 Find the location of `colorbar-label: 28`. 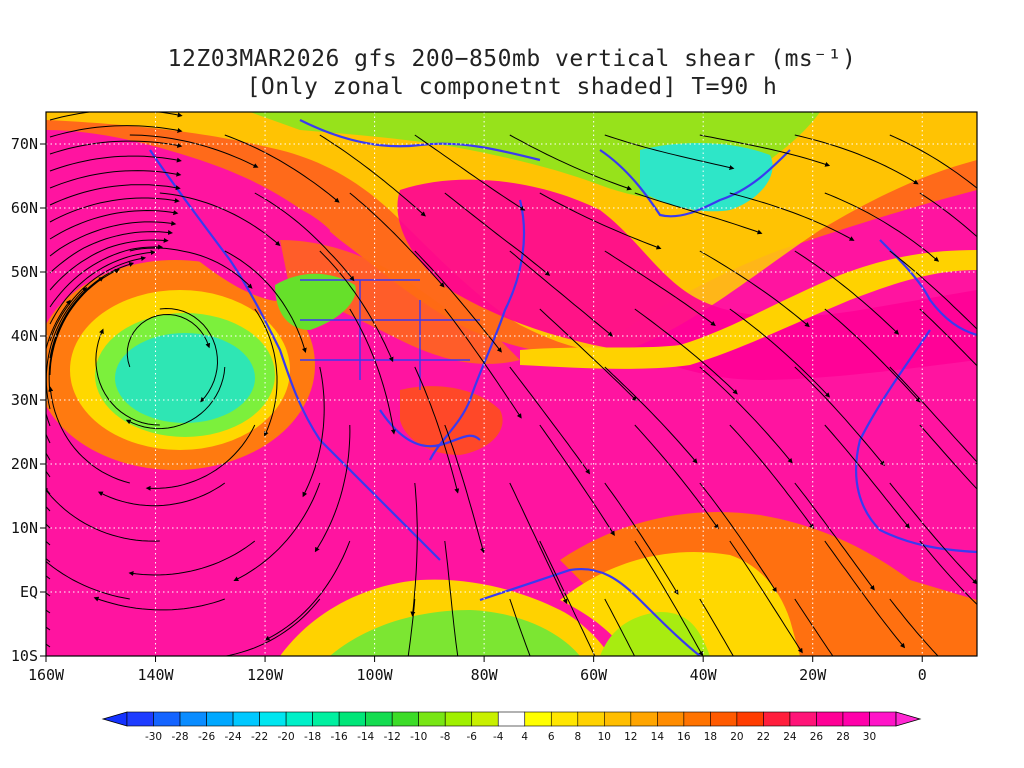

colorbar-label: 28 is located at coordinates (842, 737).